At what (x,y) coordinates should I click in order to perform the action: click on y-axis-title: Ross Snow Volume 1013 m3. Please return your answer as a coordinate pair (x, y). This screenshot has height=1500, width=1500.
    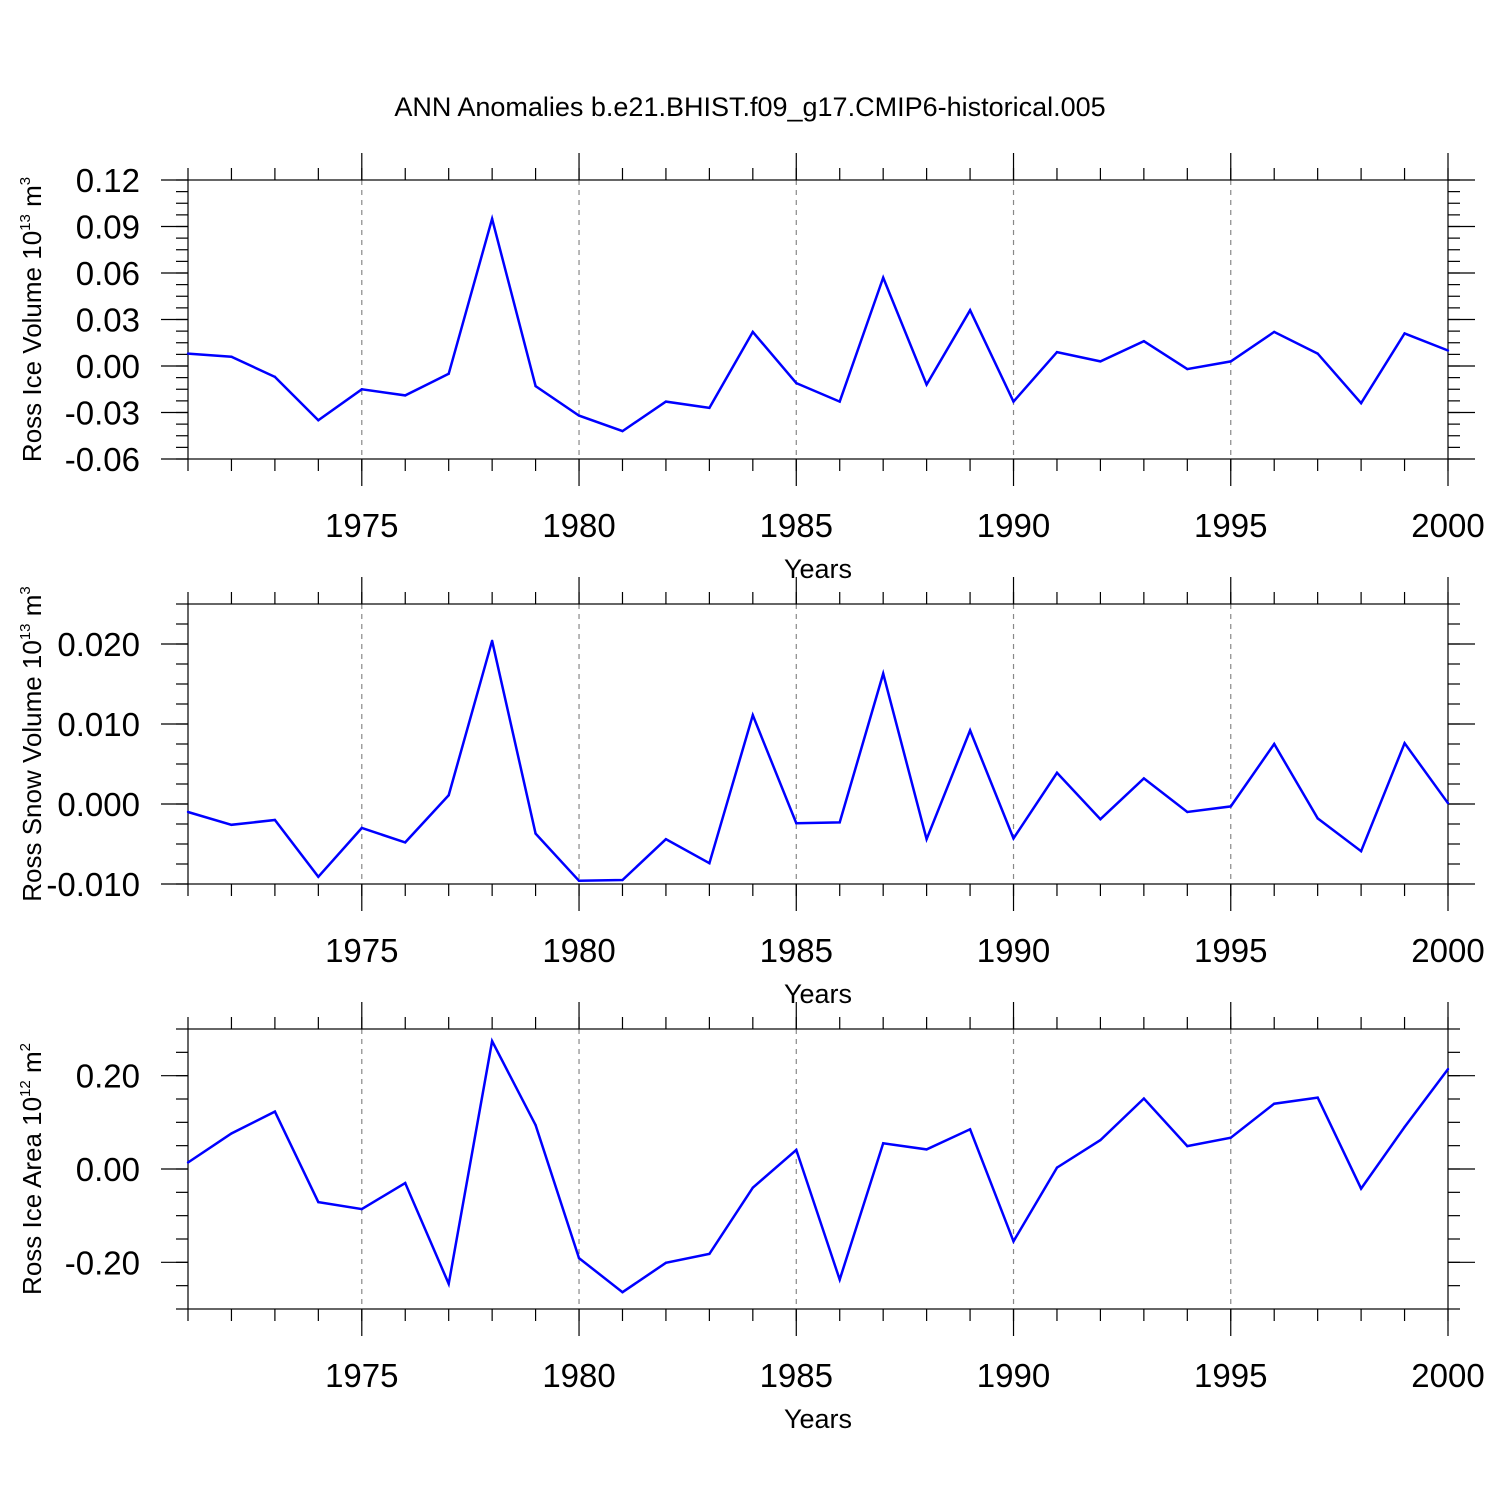
    Looking at the image, I should click on (32, 744).